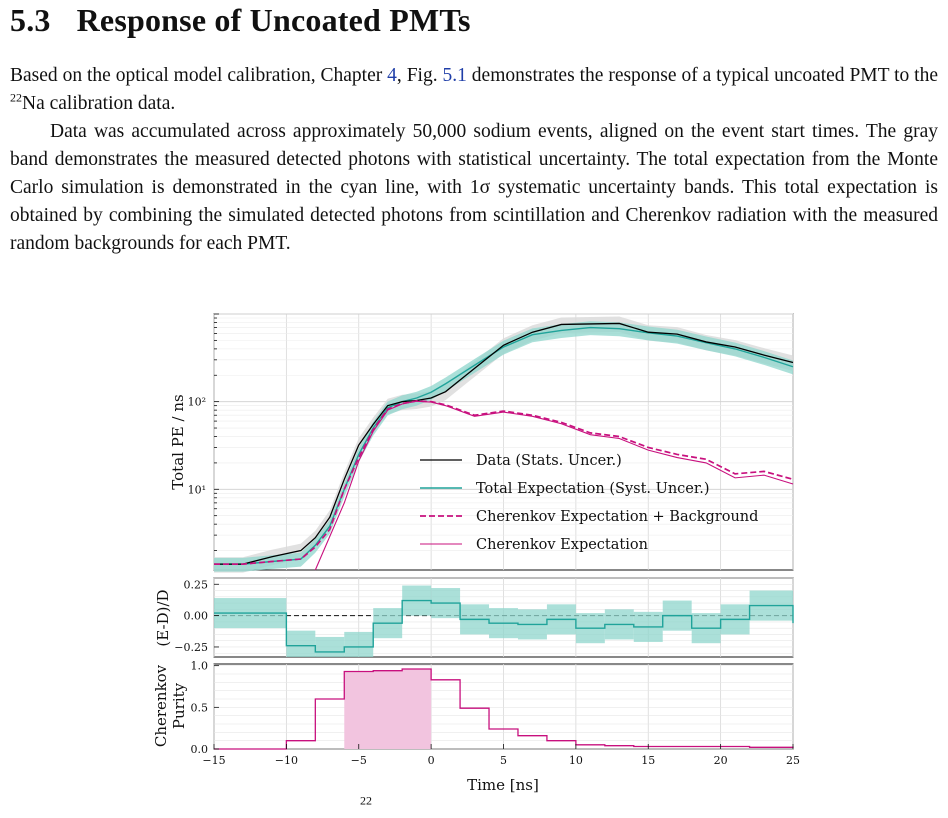 Image resolution: width=948 pixels, height=818 pixels. What do you see at coordinates (197, 402) in the screenshot?
I see `top-y-tick-label: 10²` at bounding box center [197, 402].